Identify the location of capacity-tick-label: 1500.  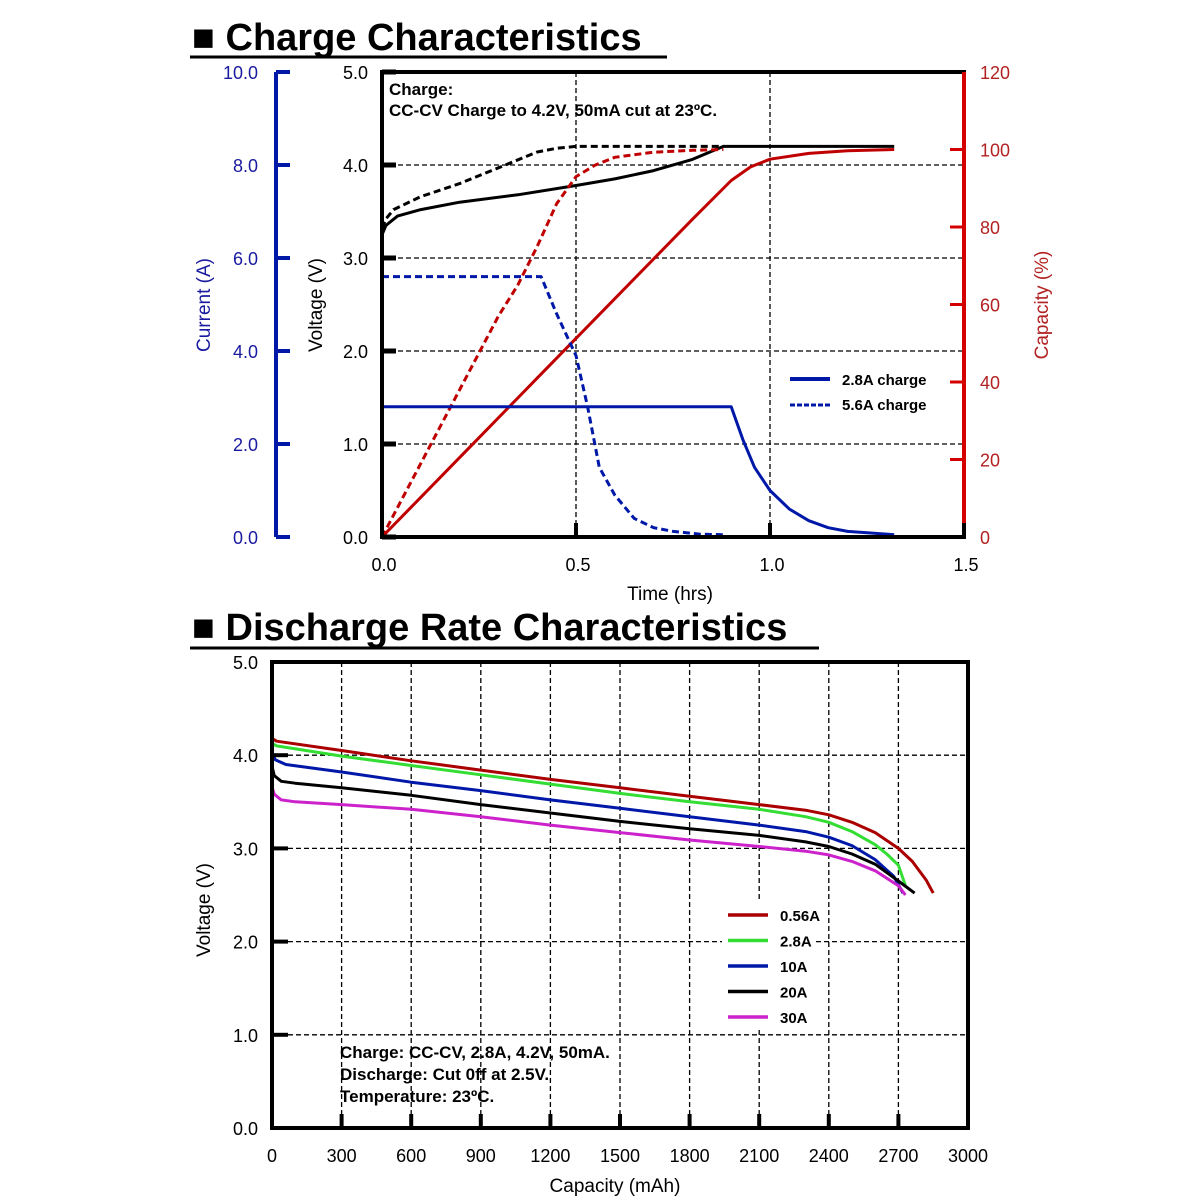
(620, 1156).